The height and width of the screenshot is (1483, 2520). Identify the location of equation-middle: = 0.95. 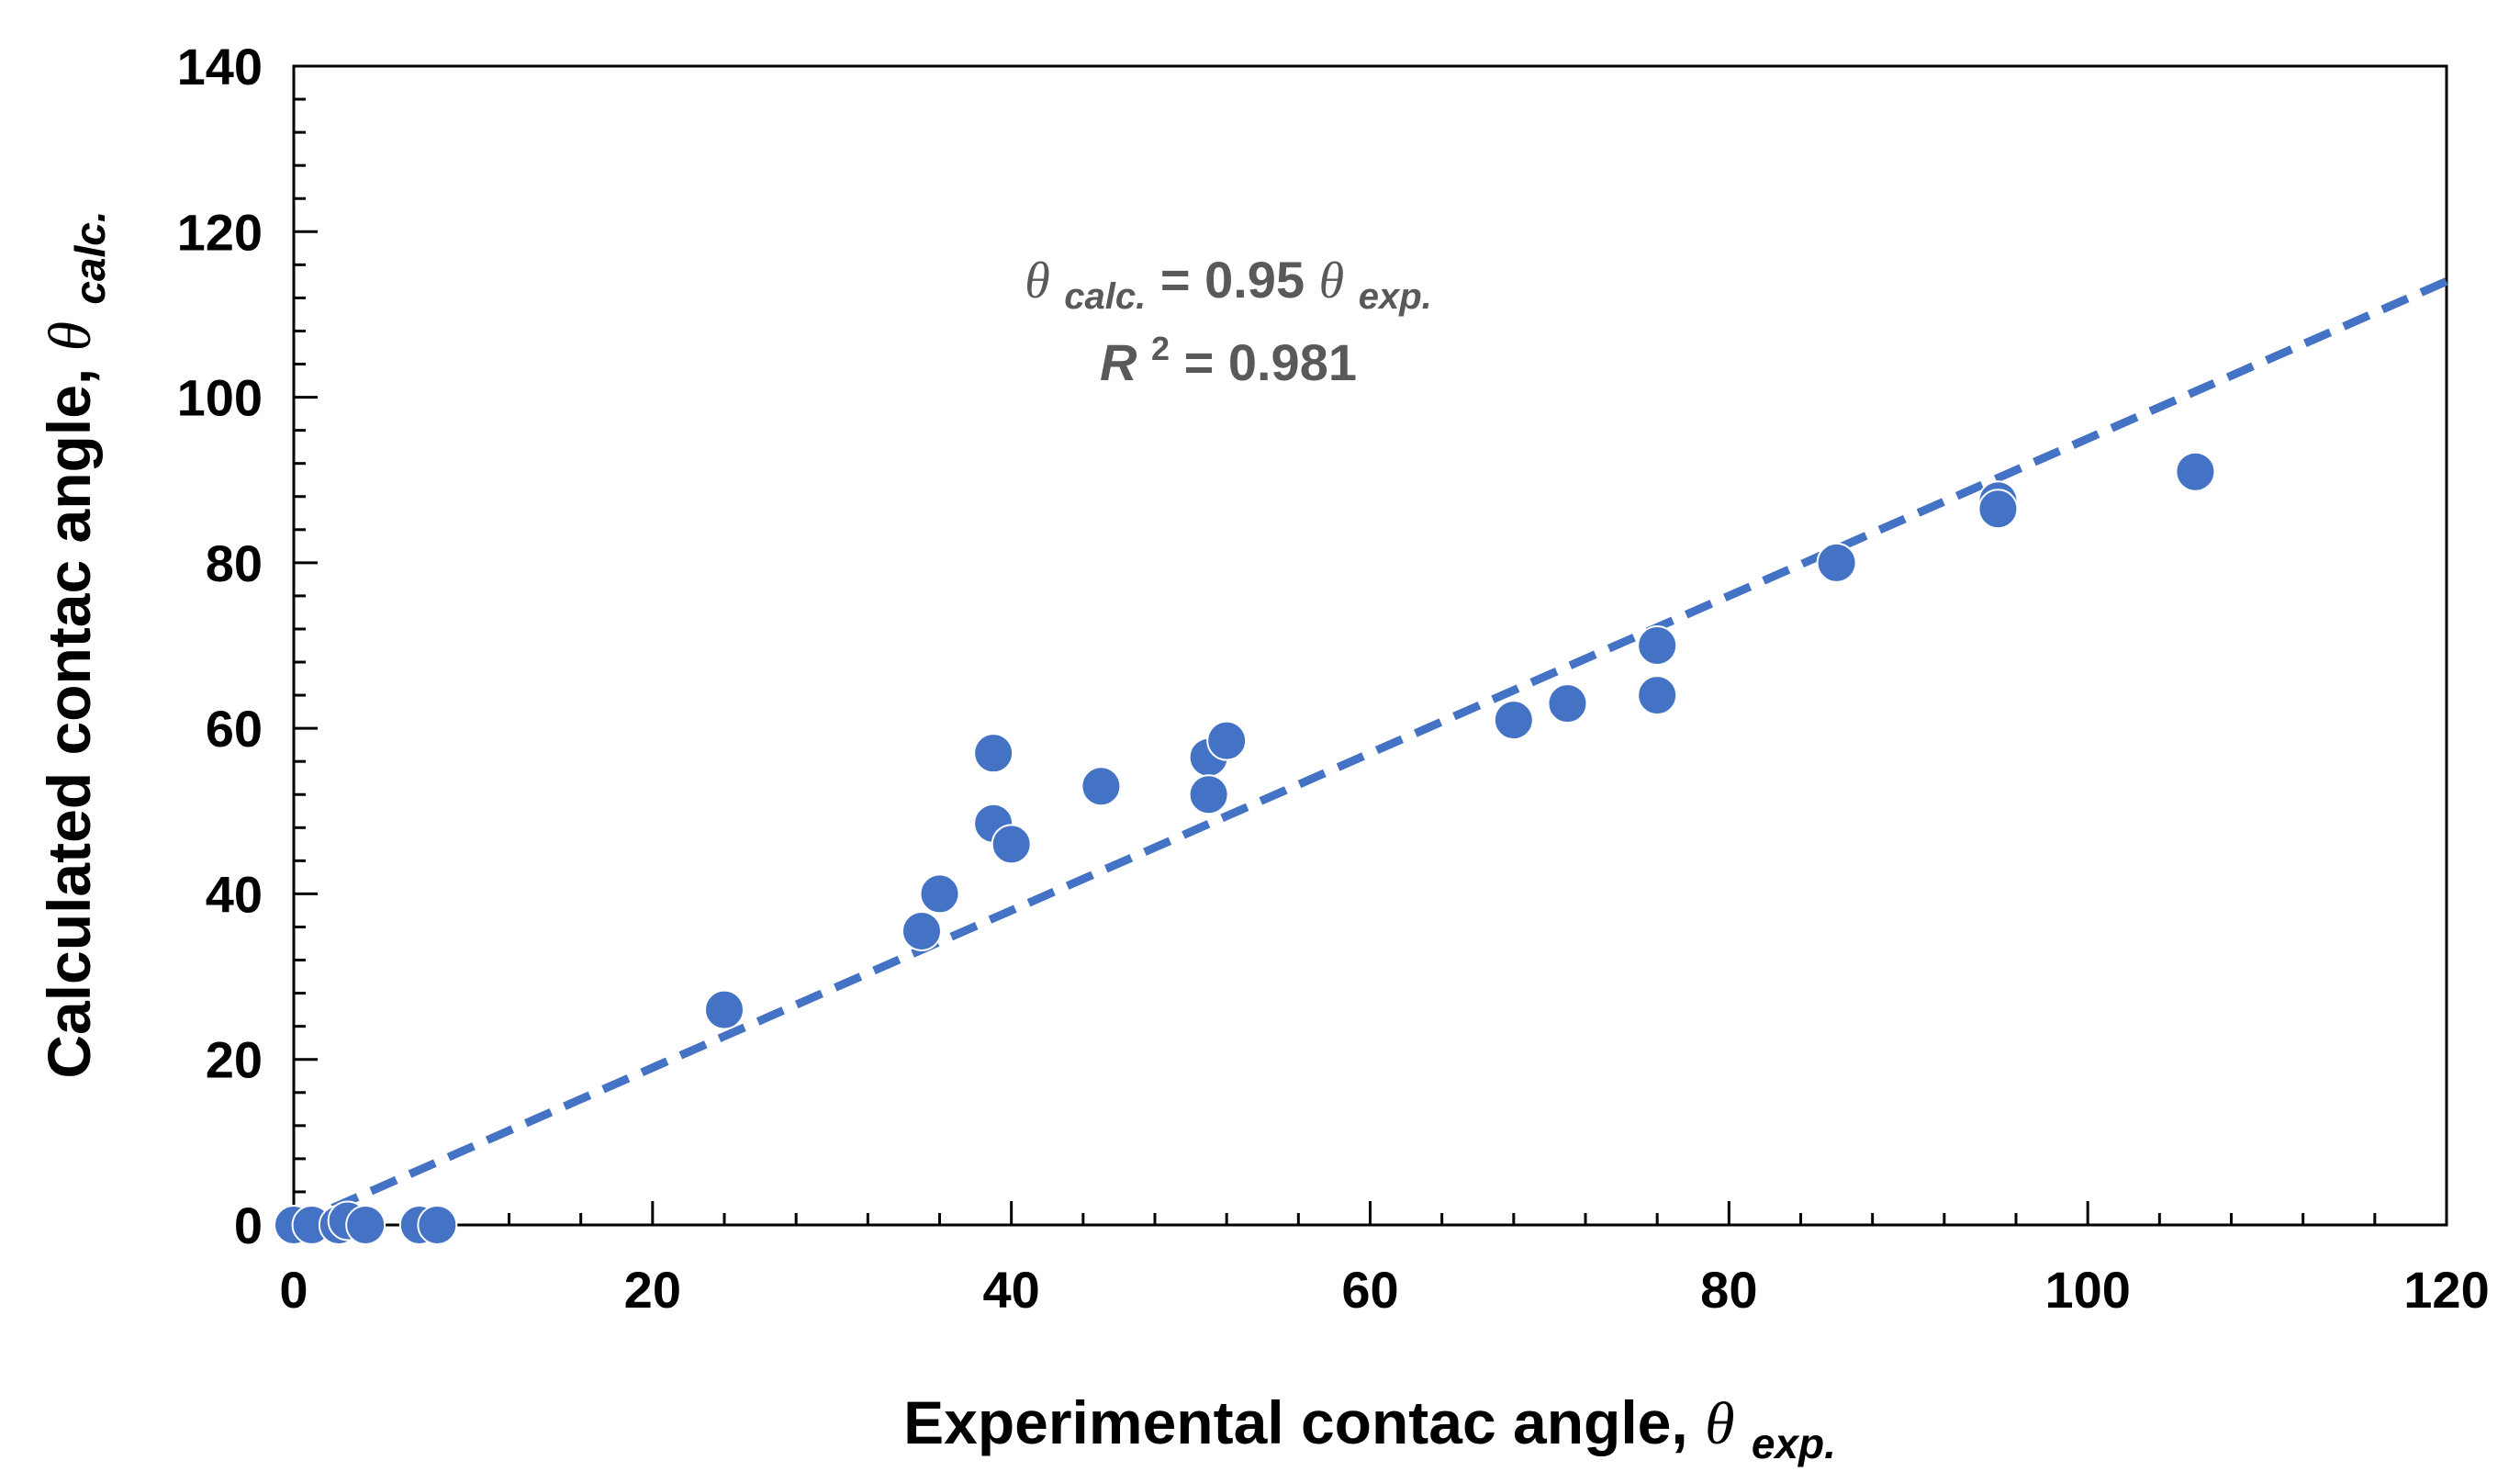
(1239, 280).